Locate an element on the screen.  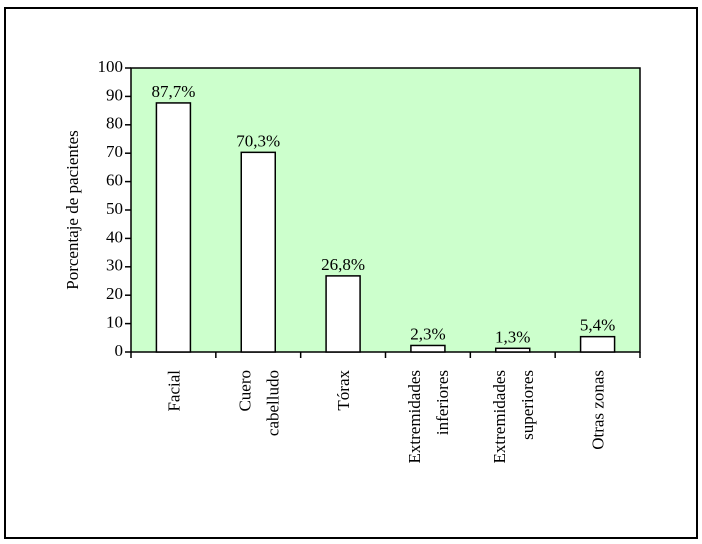
y-tick-label: 90 is located at coordinates (114, 94).